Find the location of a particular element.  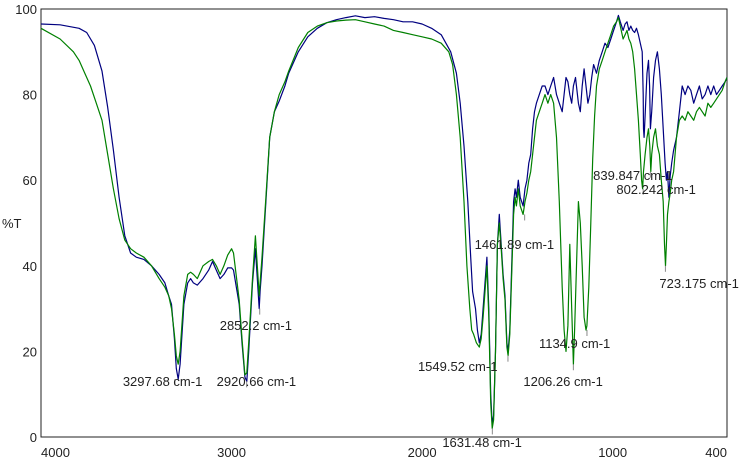

peak-label: 2852.2 cm-1 is located at coordinates (256, 325).